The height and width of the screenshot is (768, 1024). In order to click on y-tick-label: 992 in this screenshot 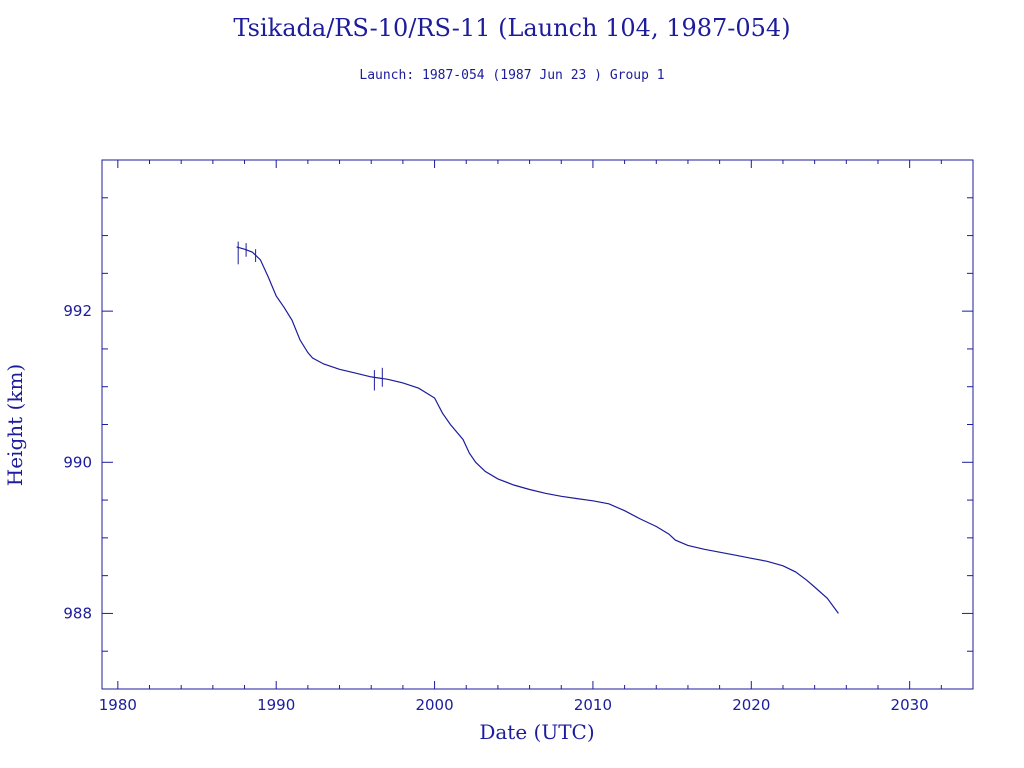, I will do `click(77, 311)`.